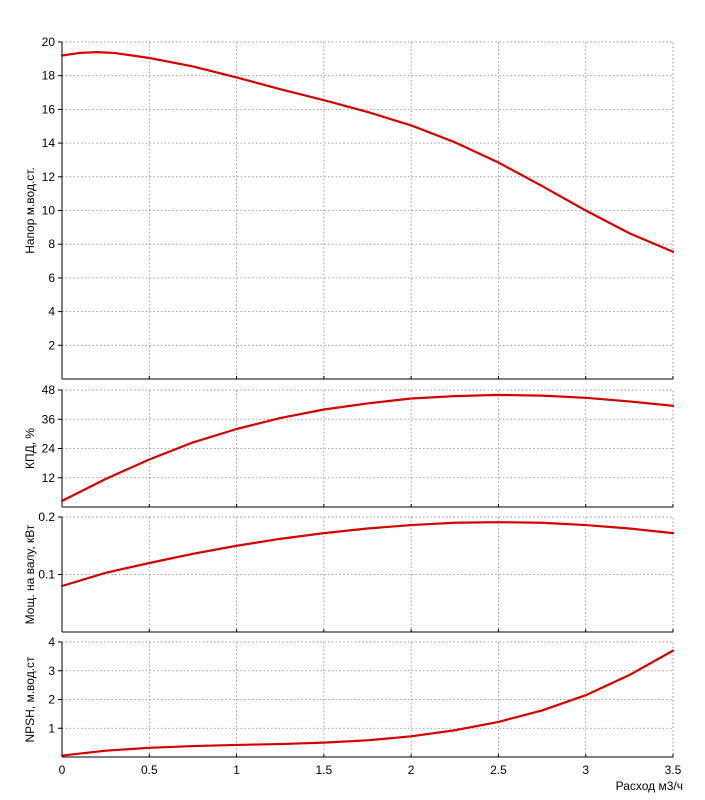 The image size is (705, 800). What do you see at coordinates (30, 210) in the screenshot?
I see `y-axis-label: Напор м.вод.ст.` at bounding box center [30, 210].